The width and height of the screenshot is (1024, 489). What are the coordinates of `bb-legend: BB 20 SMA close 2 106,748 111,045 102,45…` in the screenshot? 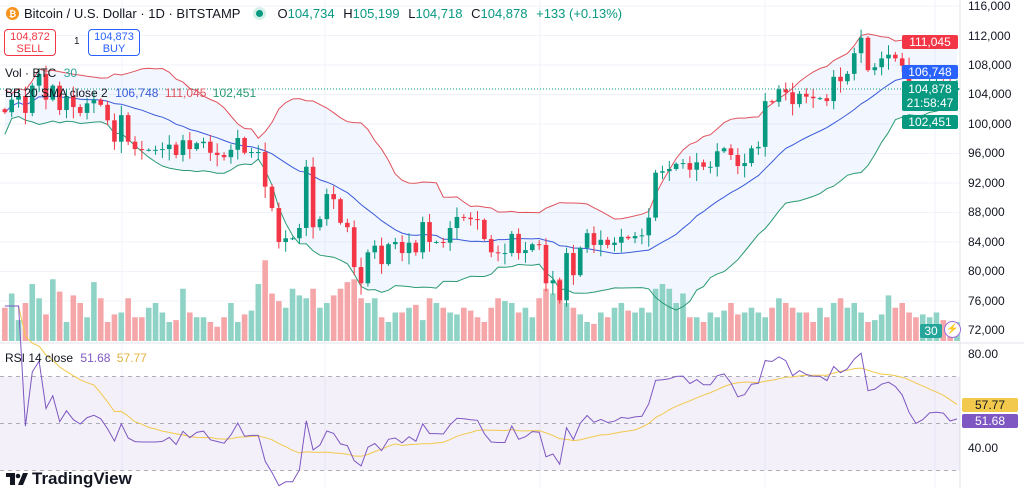 It's located at (130, 93).